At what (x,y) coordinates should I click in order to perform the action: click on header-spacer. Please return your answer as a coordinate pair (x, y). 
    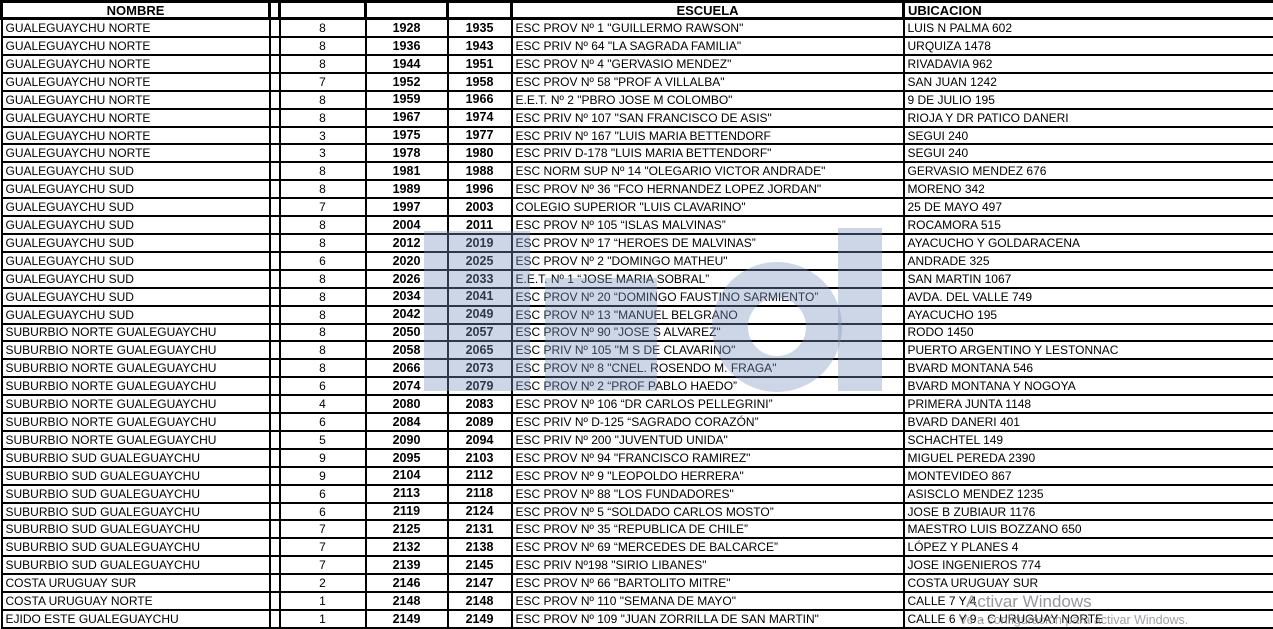
    Looking at the image, I should click on (274, 10).